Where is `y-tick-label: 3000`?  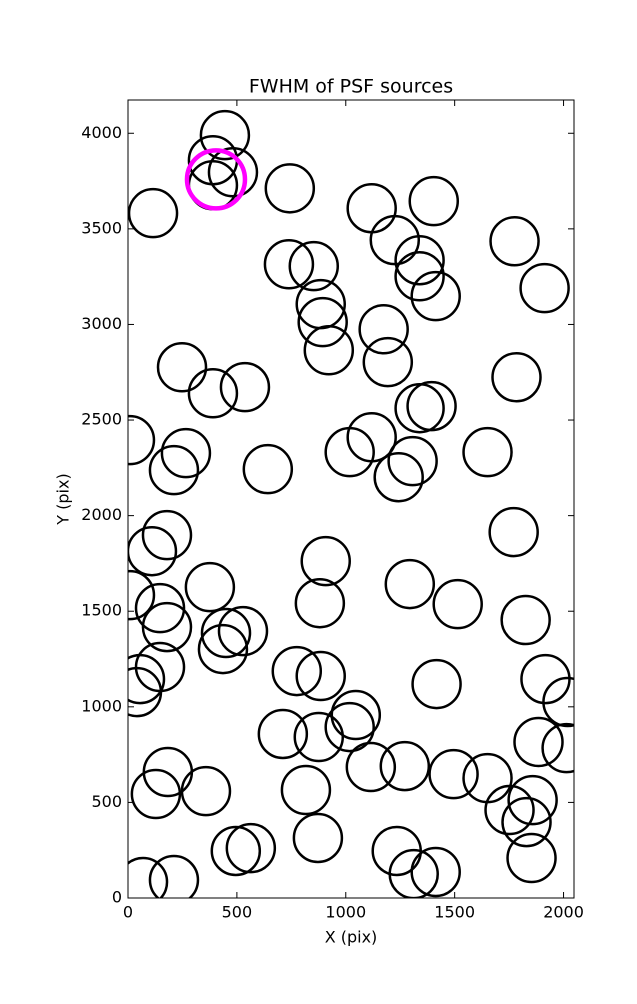
y-tick-label: 3000 is located at coordinates (101, 323).